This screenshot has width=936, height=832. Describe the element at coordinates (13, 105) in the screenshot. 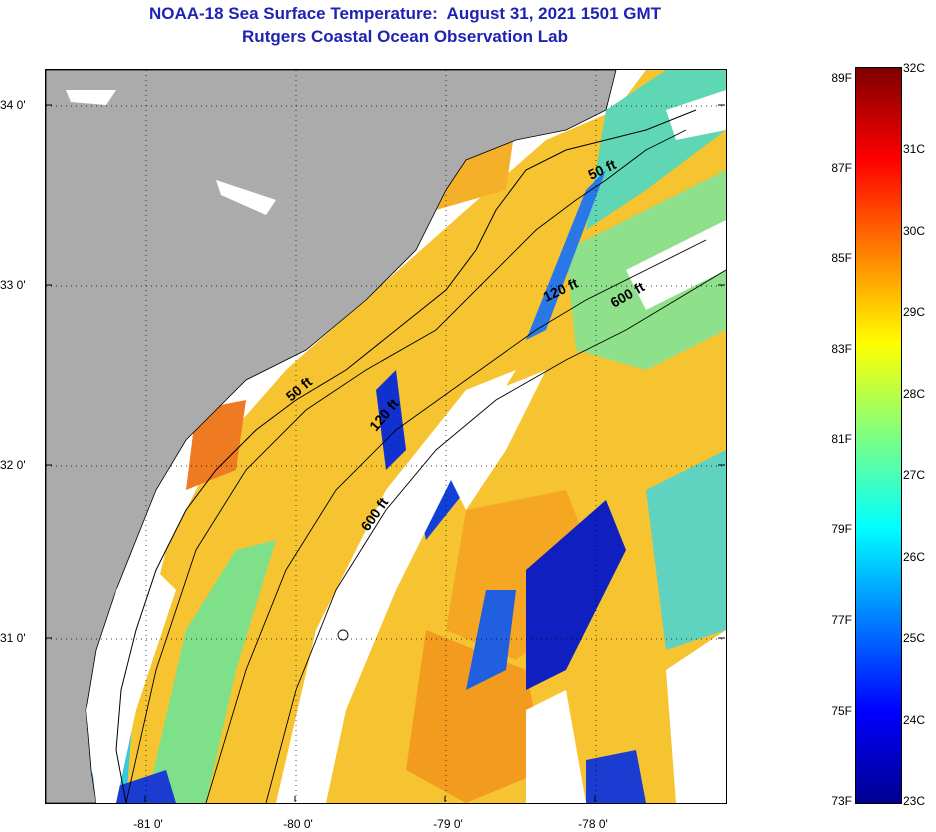

I see `latitude-label: 34 0'` at that location.